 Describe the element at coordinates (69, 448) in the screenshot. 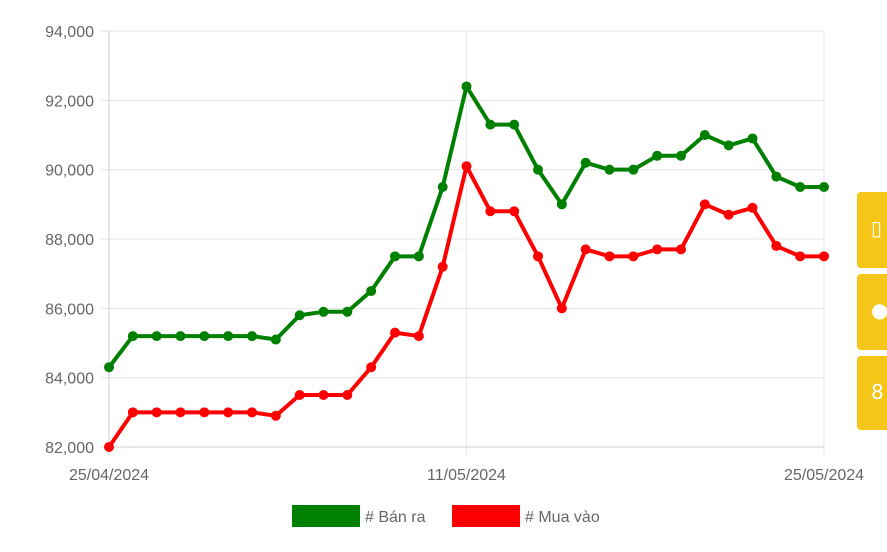

I see `y-tick-label: 82,000` at that location.